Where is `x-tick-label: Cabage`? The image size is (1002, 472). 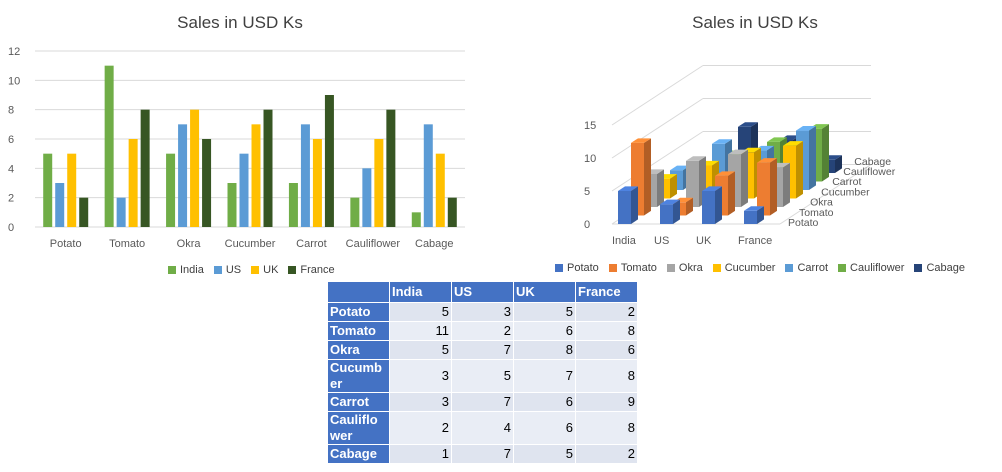 x-tick-label: Cabage is located at coordinates (434, 244).